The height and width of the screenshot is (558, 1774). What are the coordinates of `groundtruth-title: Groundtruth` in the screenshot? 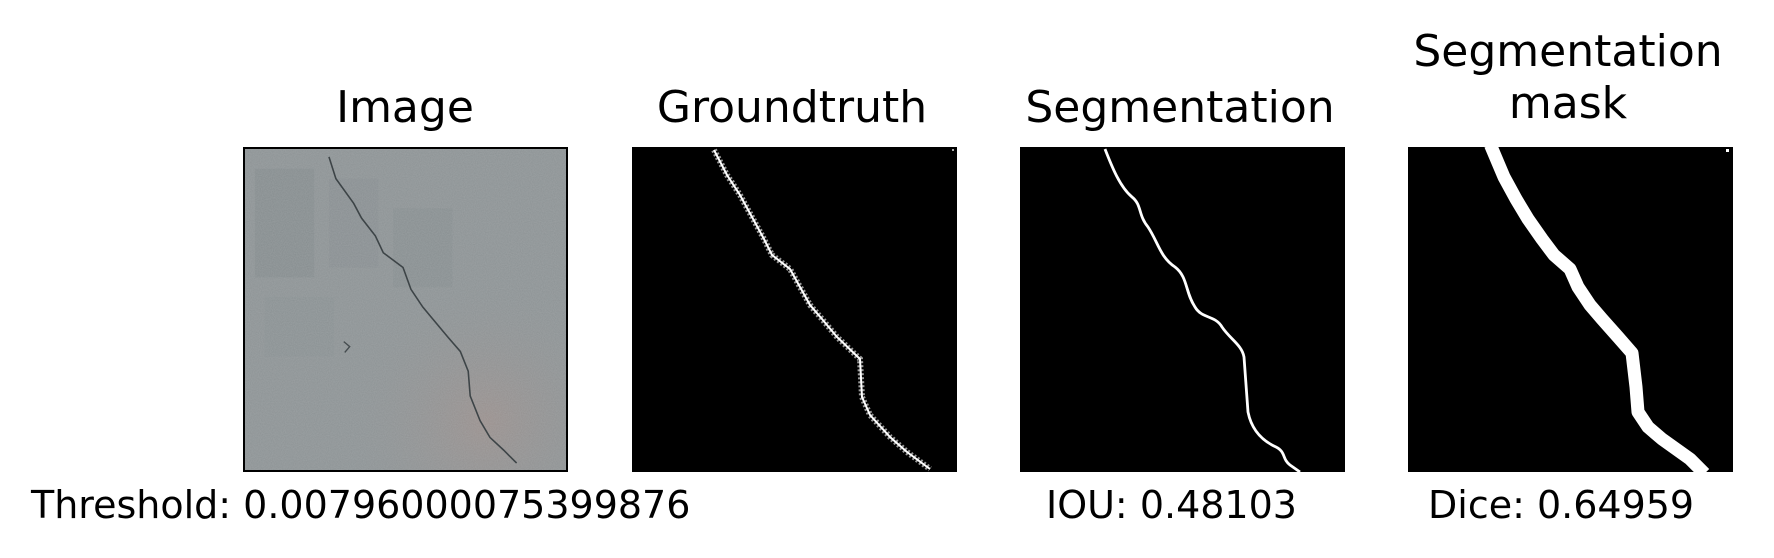 It's located at (792, 107).